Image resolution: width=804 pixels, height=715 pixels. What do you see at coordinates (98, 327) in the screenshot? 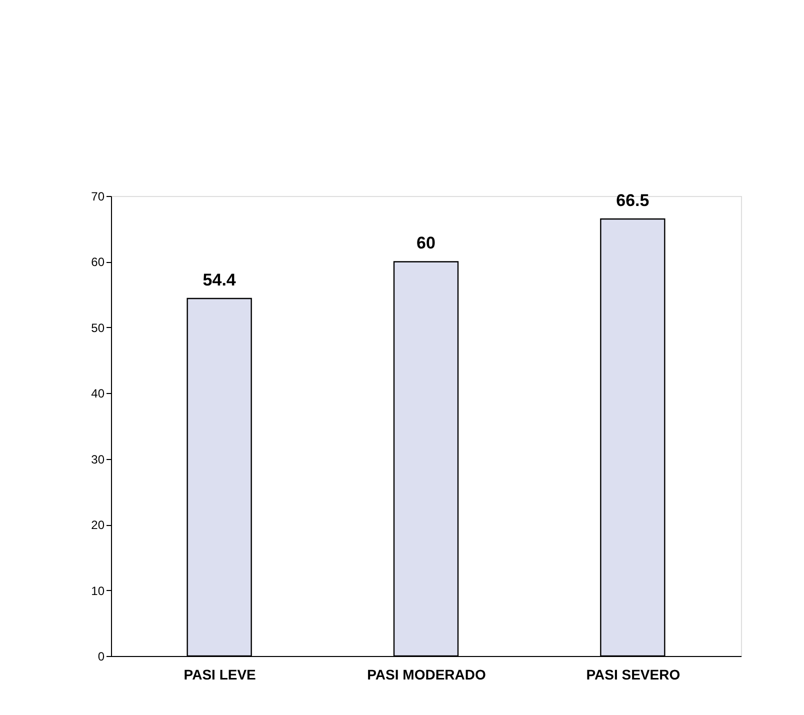
I see `y-tick-label: 50` at bounding box center [98, 327].